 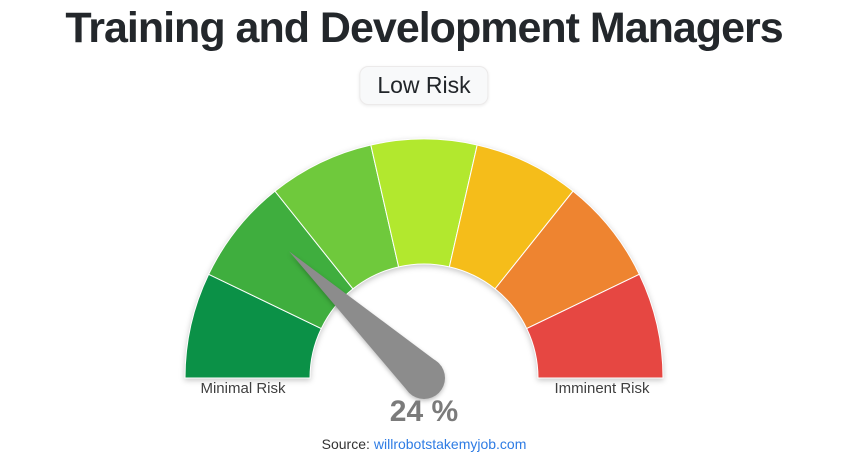 I want to click on risk-badge: Low Risk, so click(x=424, y=85).